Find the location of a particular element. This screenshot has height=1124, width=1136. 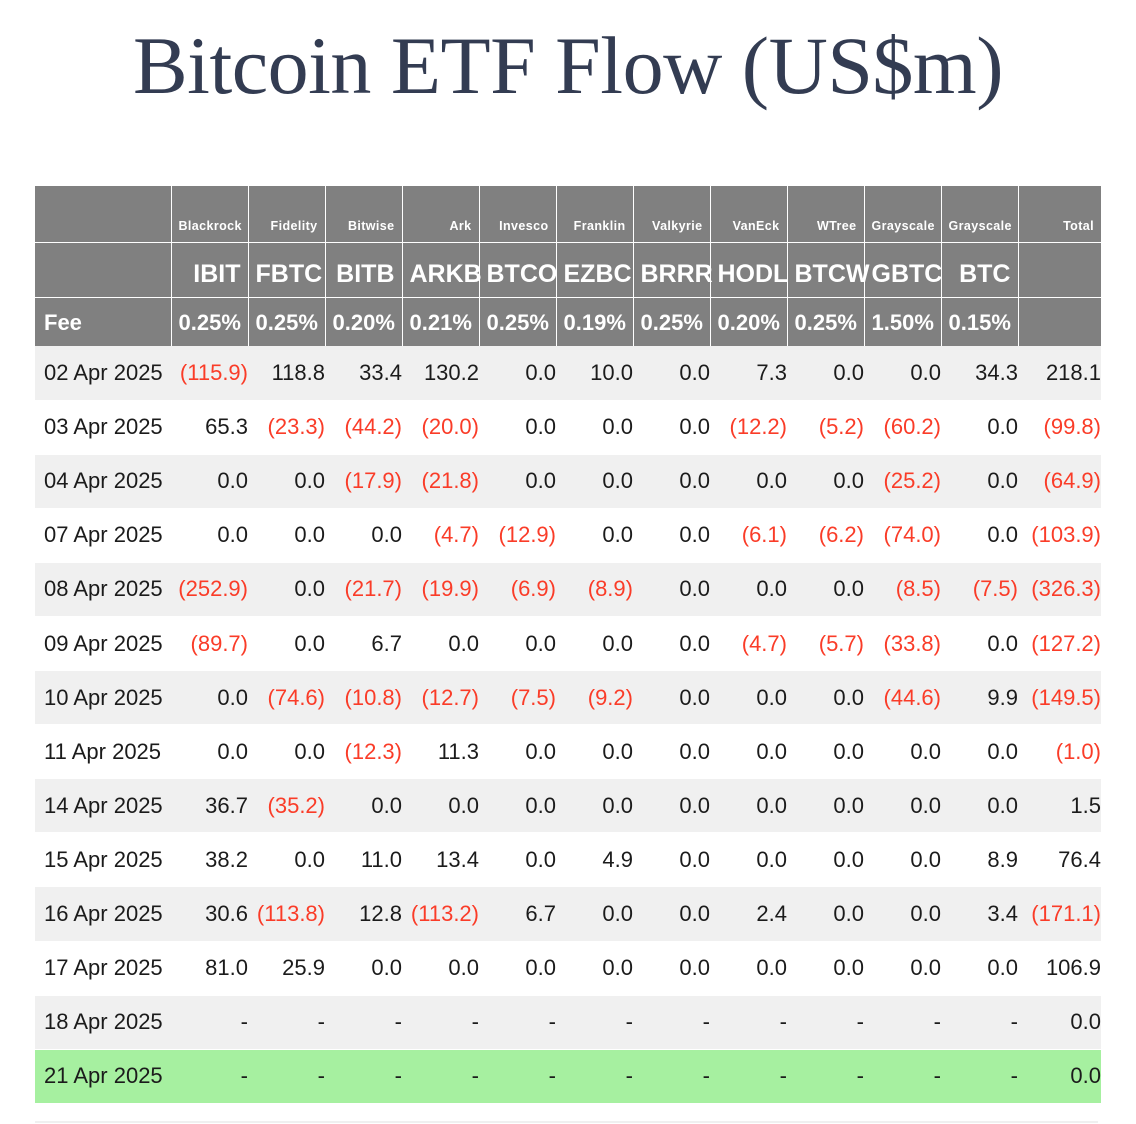

cell-total: (127.2) is located at coordinates (1059, 644).